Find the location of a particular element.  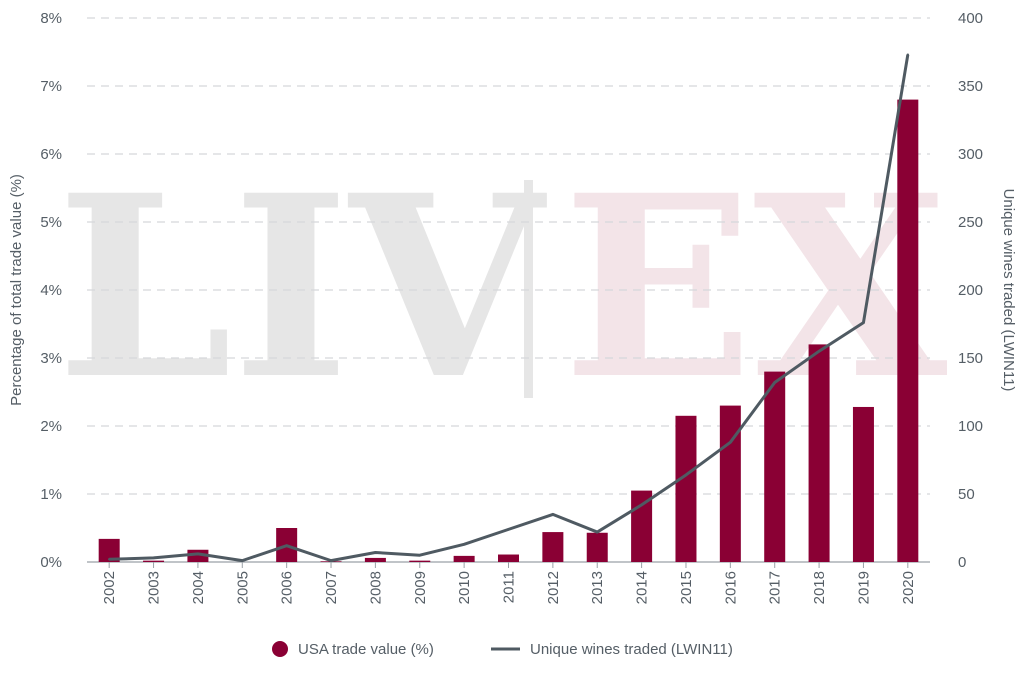

left-tick-label: 6% is located at coordinates (51, 154).